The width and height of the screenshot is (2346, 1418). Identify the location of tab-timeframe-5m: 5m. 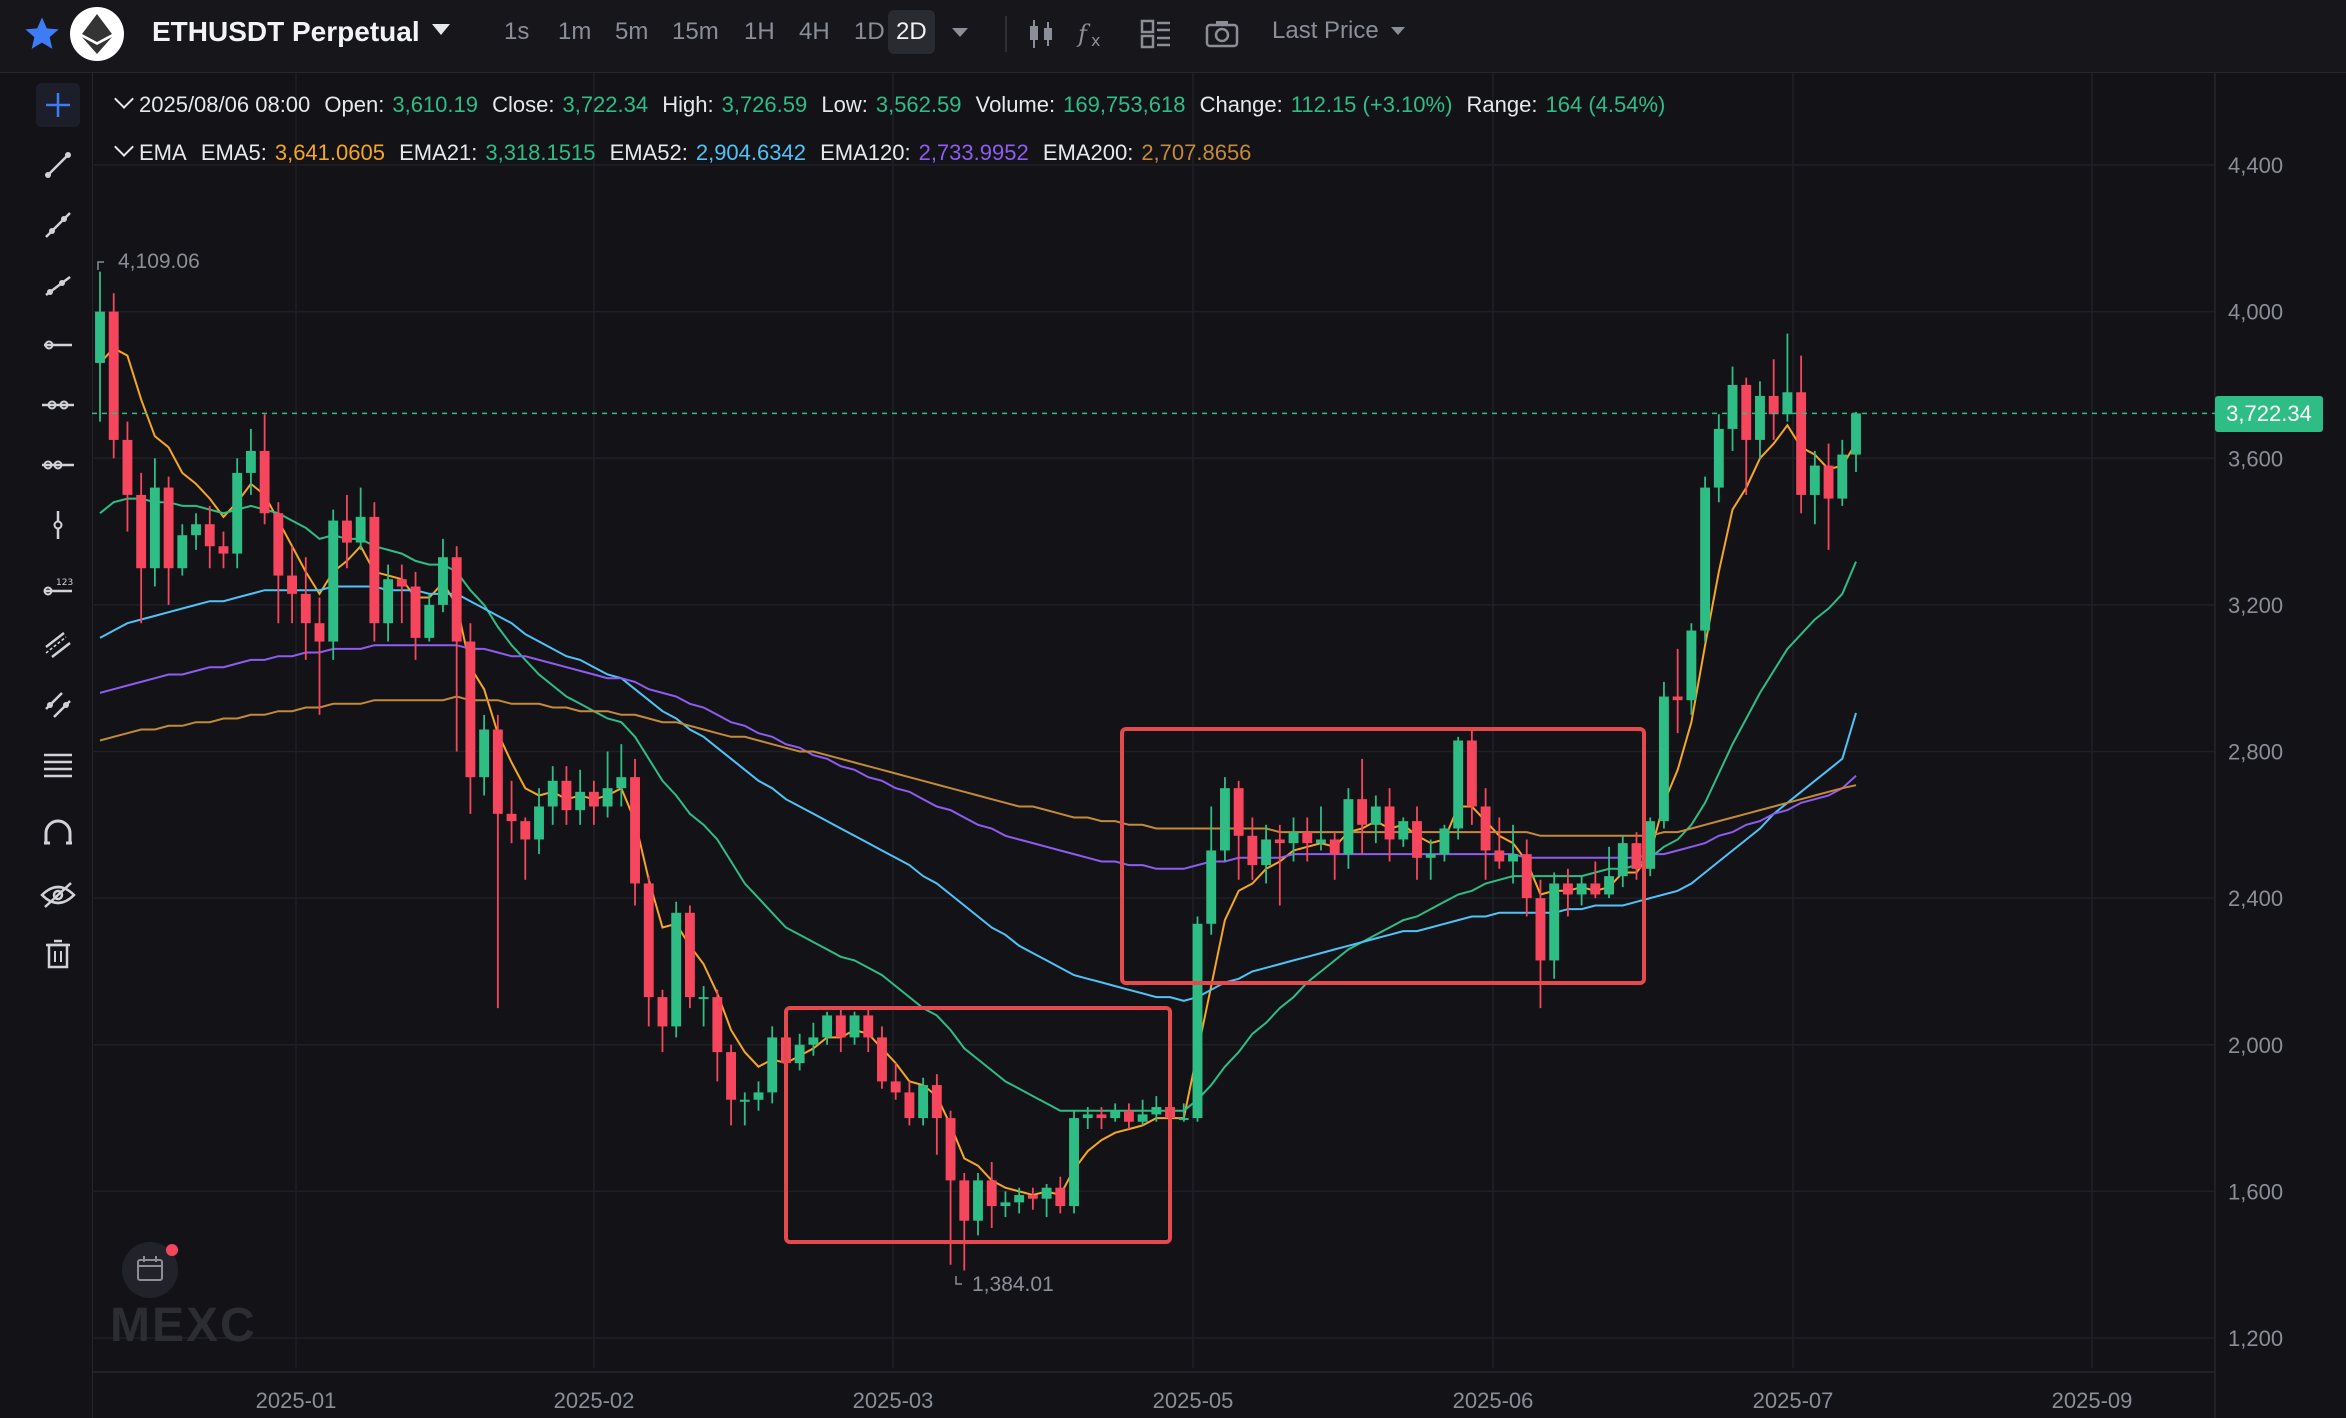
(632, 31).